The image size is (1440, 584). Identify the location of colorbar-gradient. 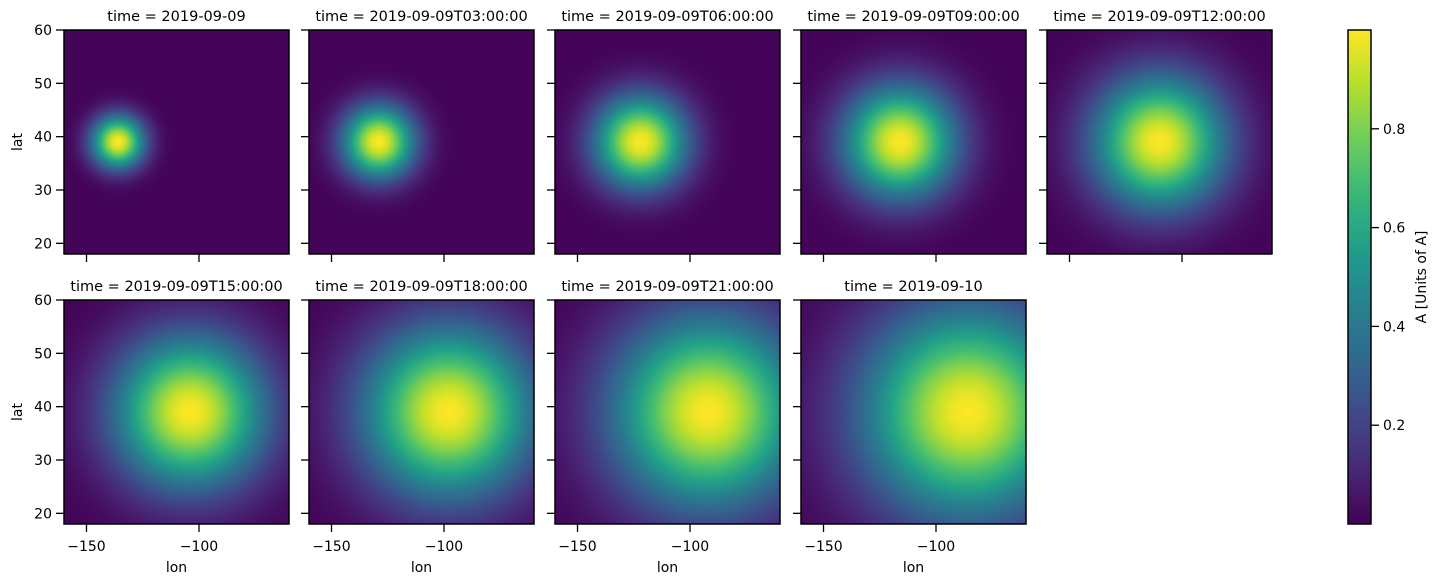
(1359, 277).